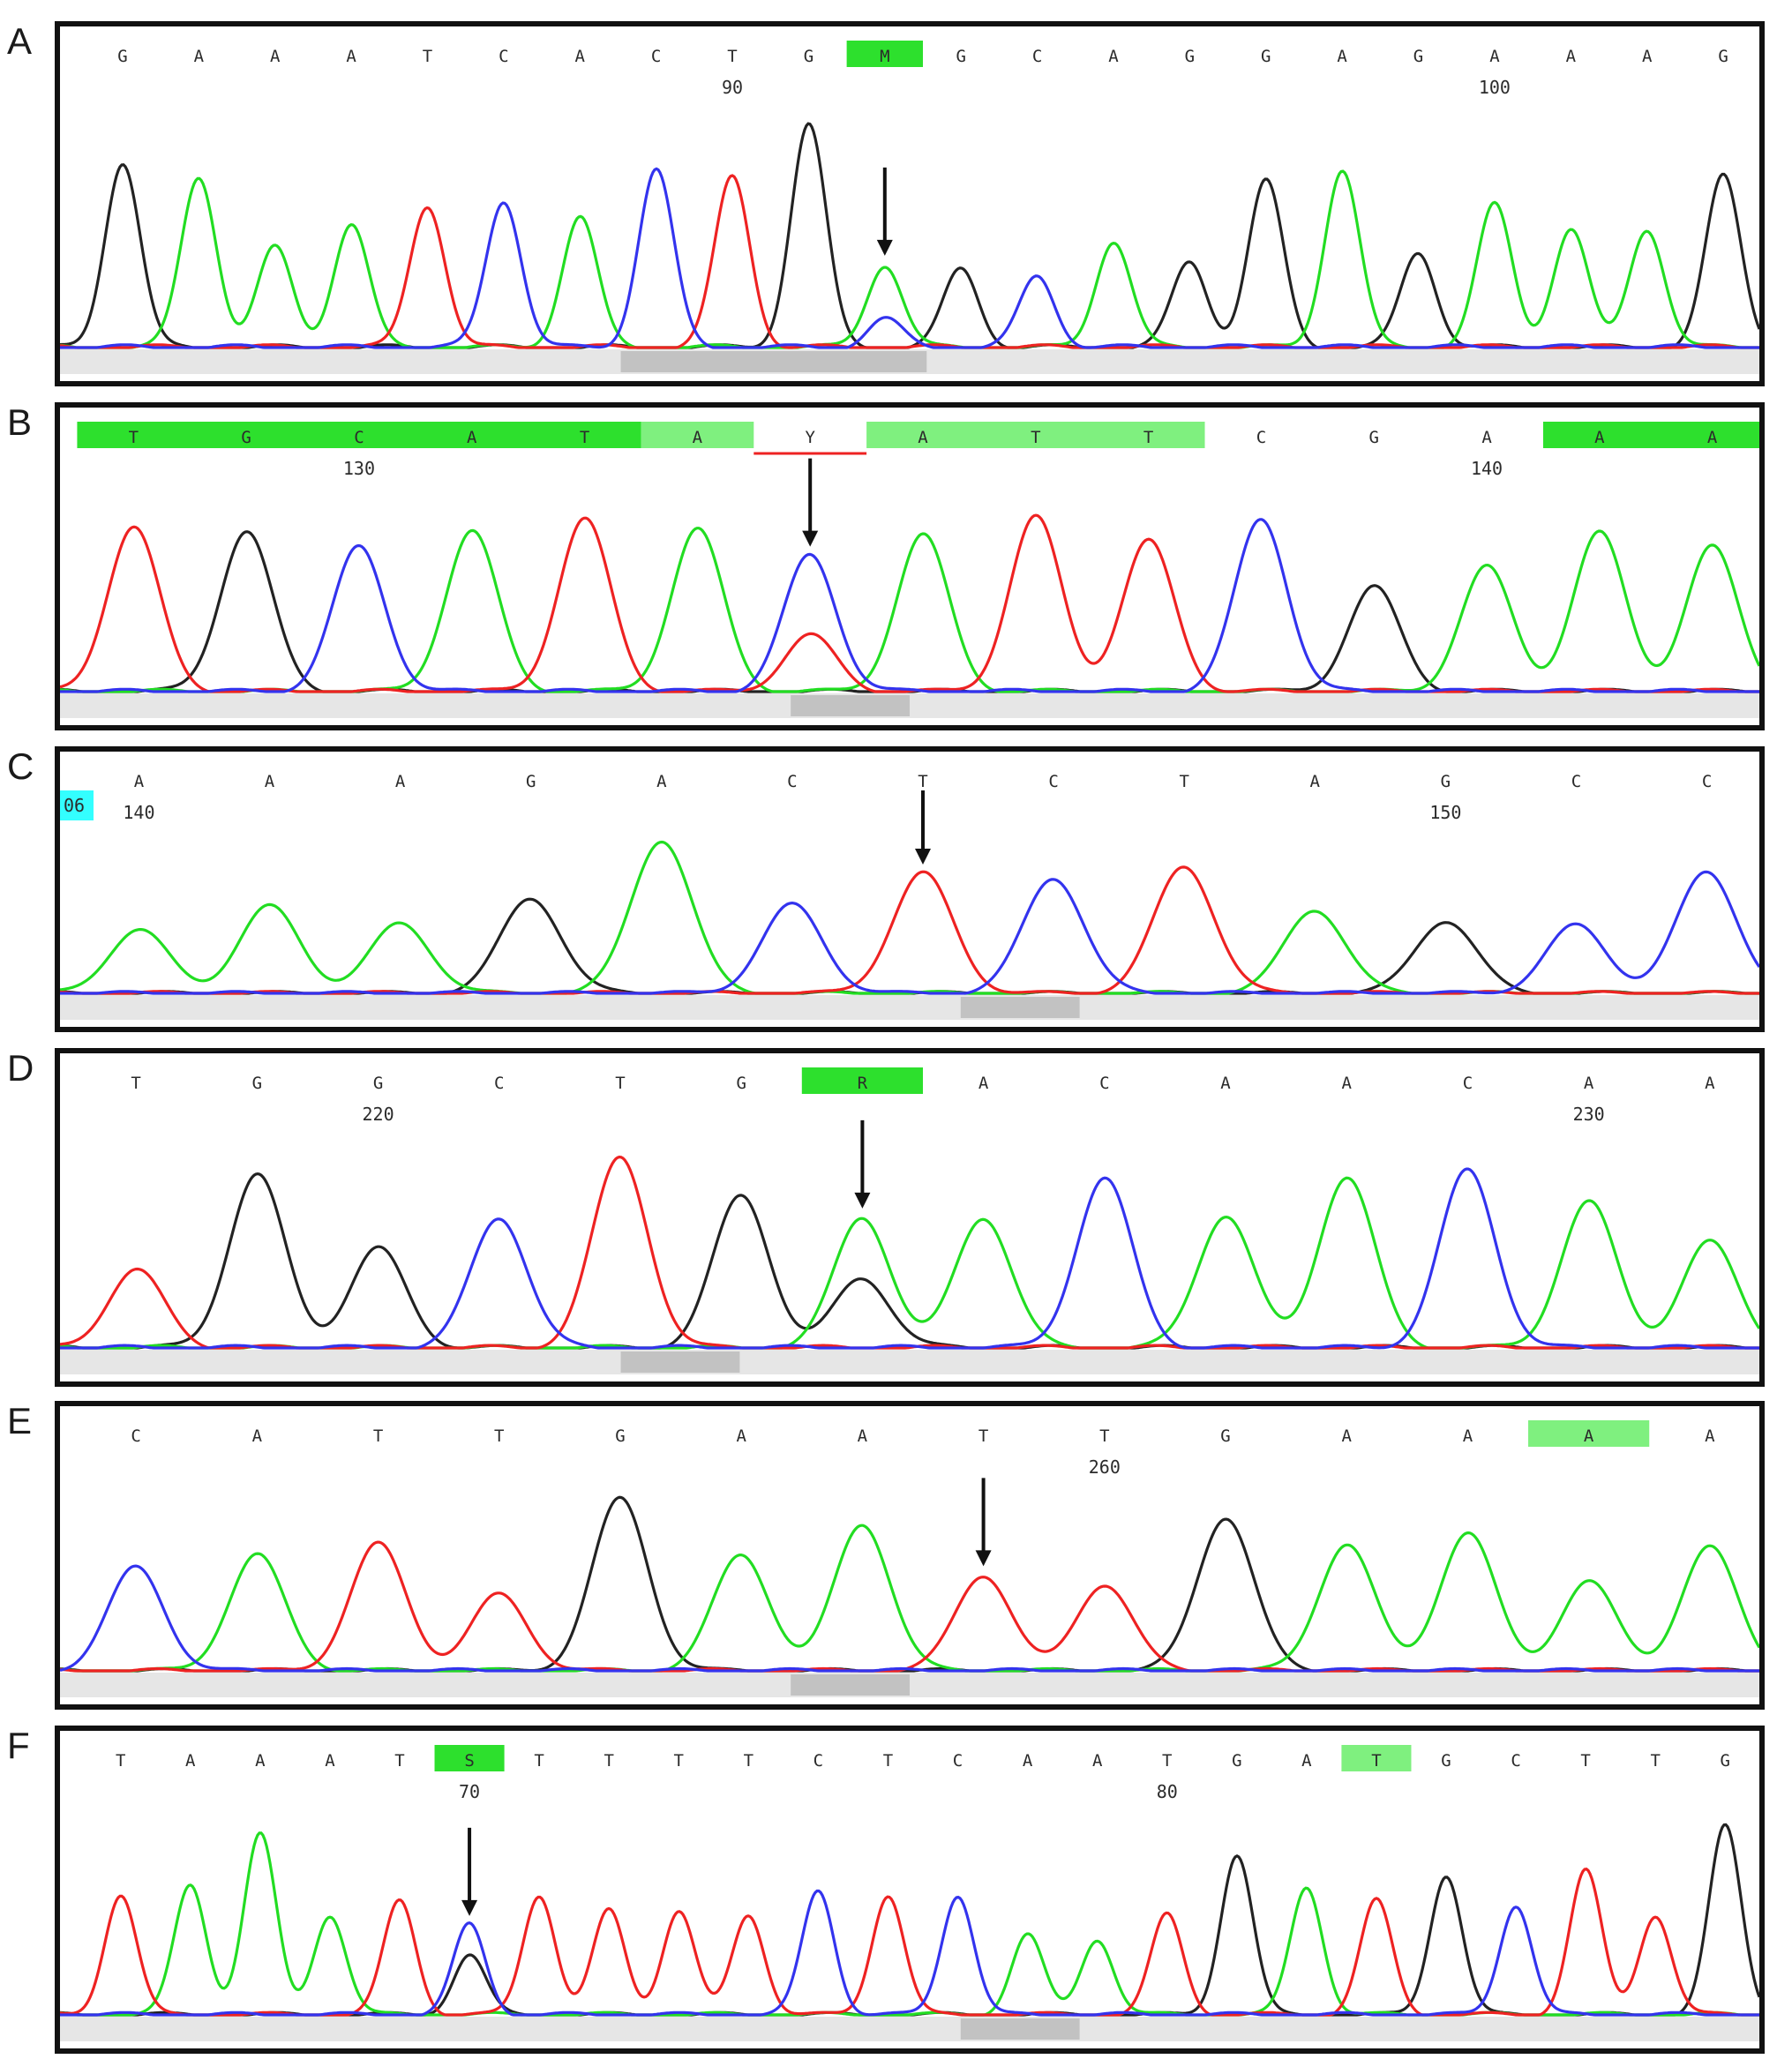 This screenshot has height=2059, width=1792. Describe the element at coordinates (74, 805) in the screenshot. I see `position-tag: 06` at that location.